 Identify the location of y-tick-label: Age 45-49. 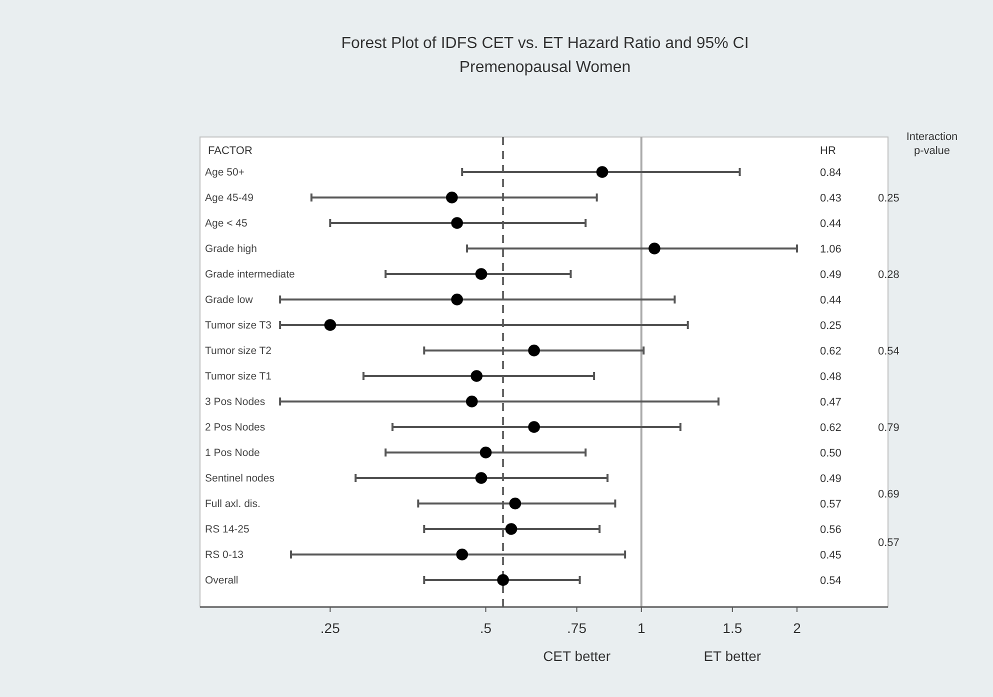
(229, 198).